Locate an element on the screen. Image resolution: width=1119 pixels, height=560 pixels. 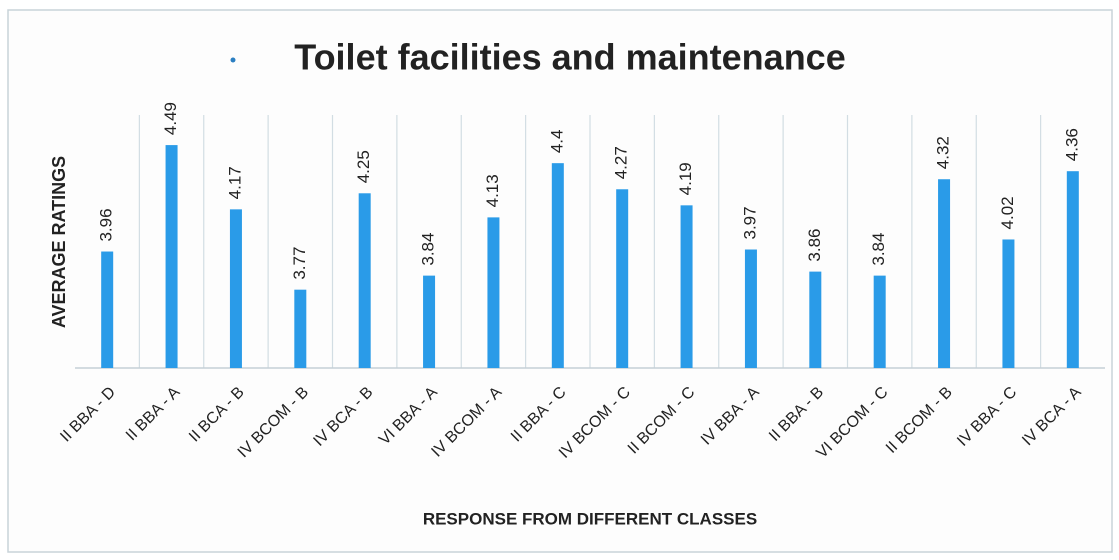
chart-title: Toilet facilities and maintenance is located at coordinates (569, 57).